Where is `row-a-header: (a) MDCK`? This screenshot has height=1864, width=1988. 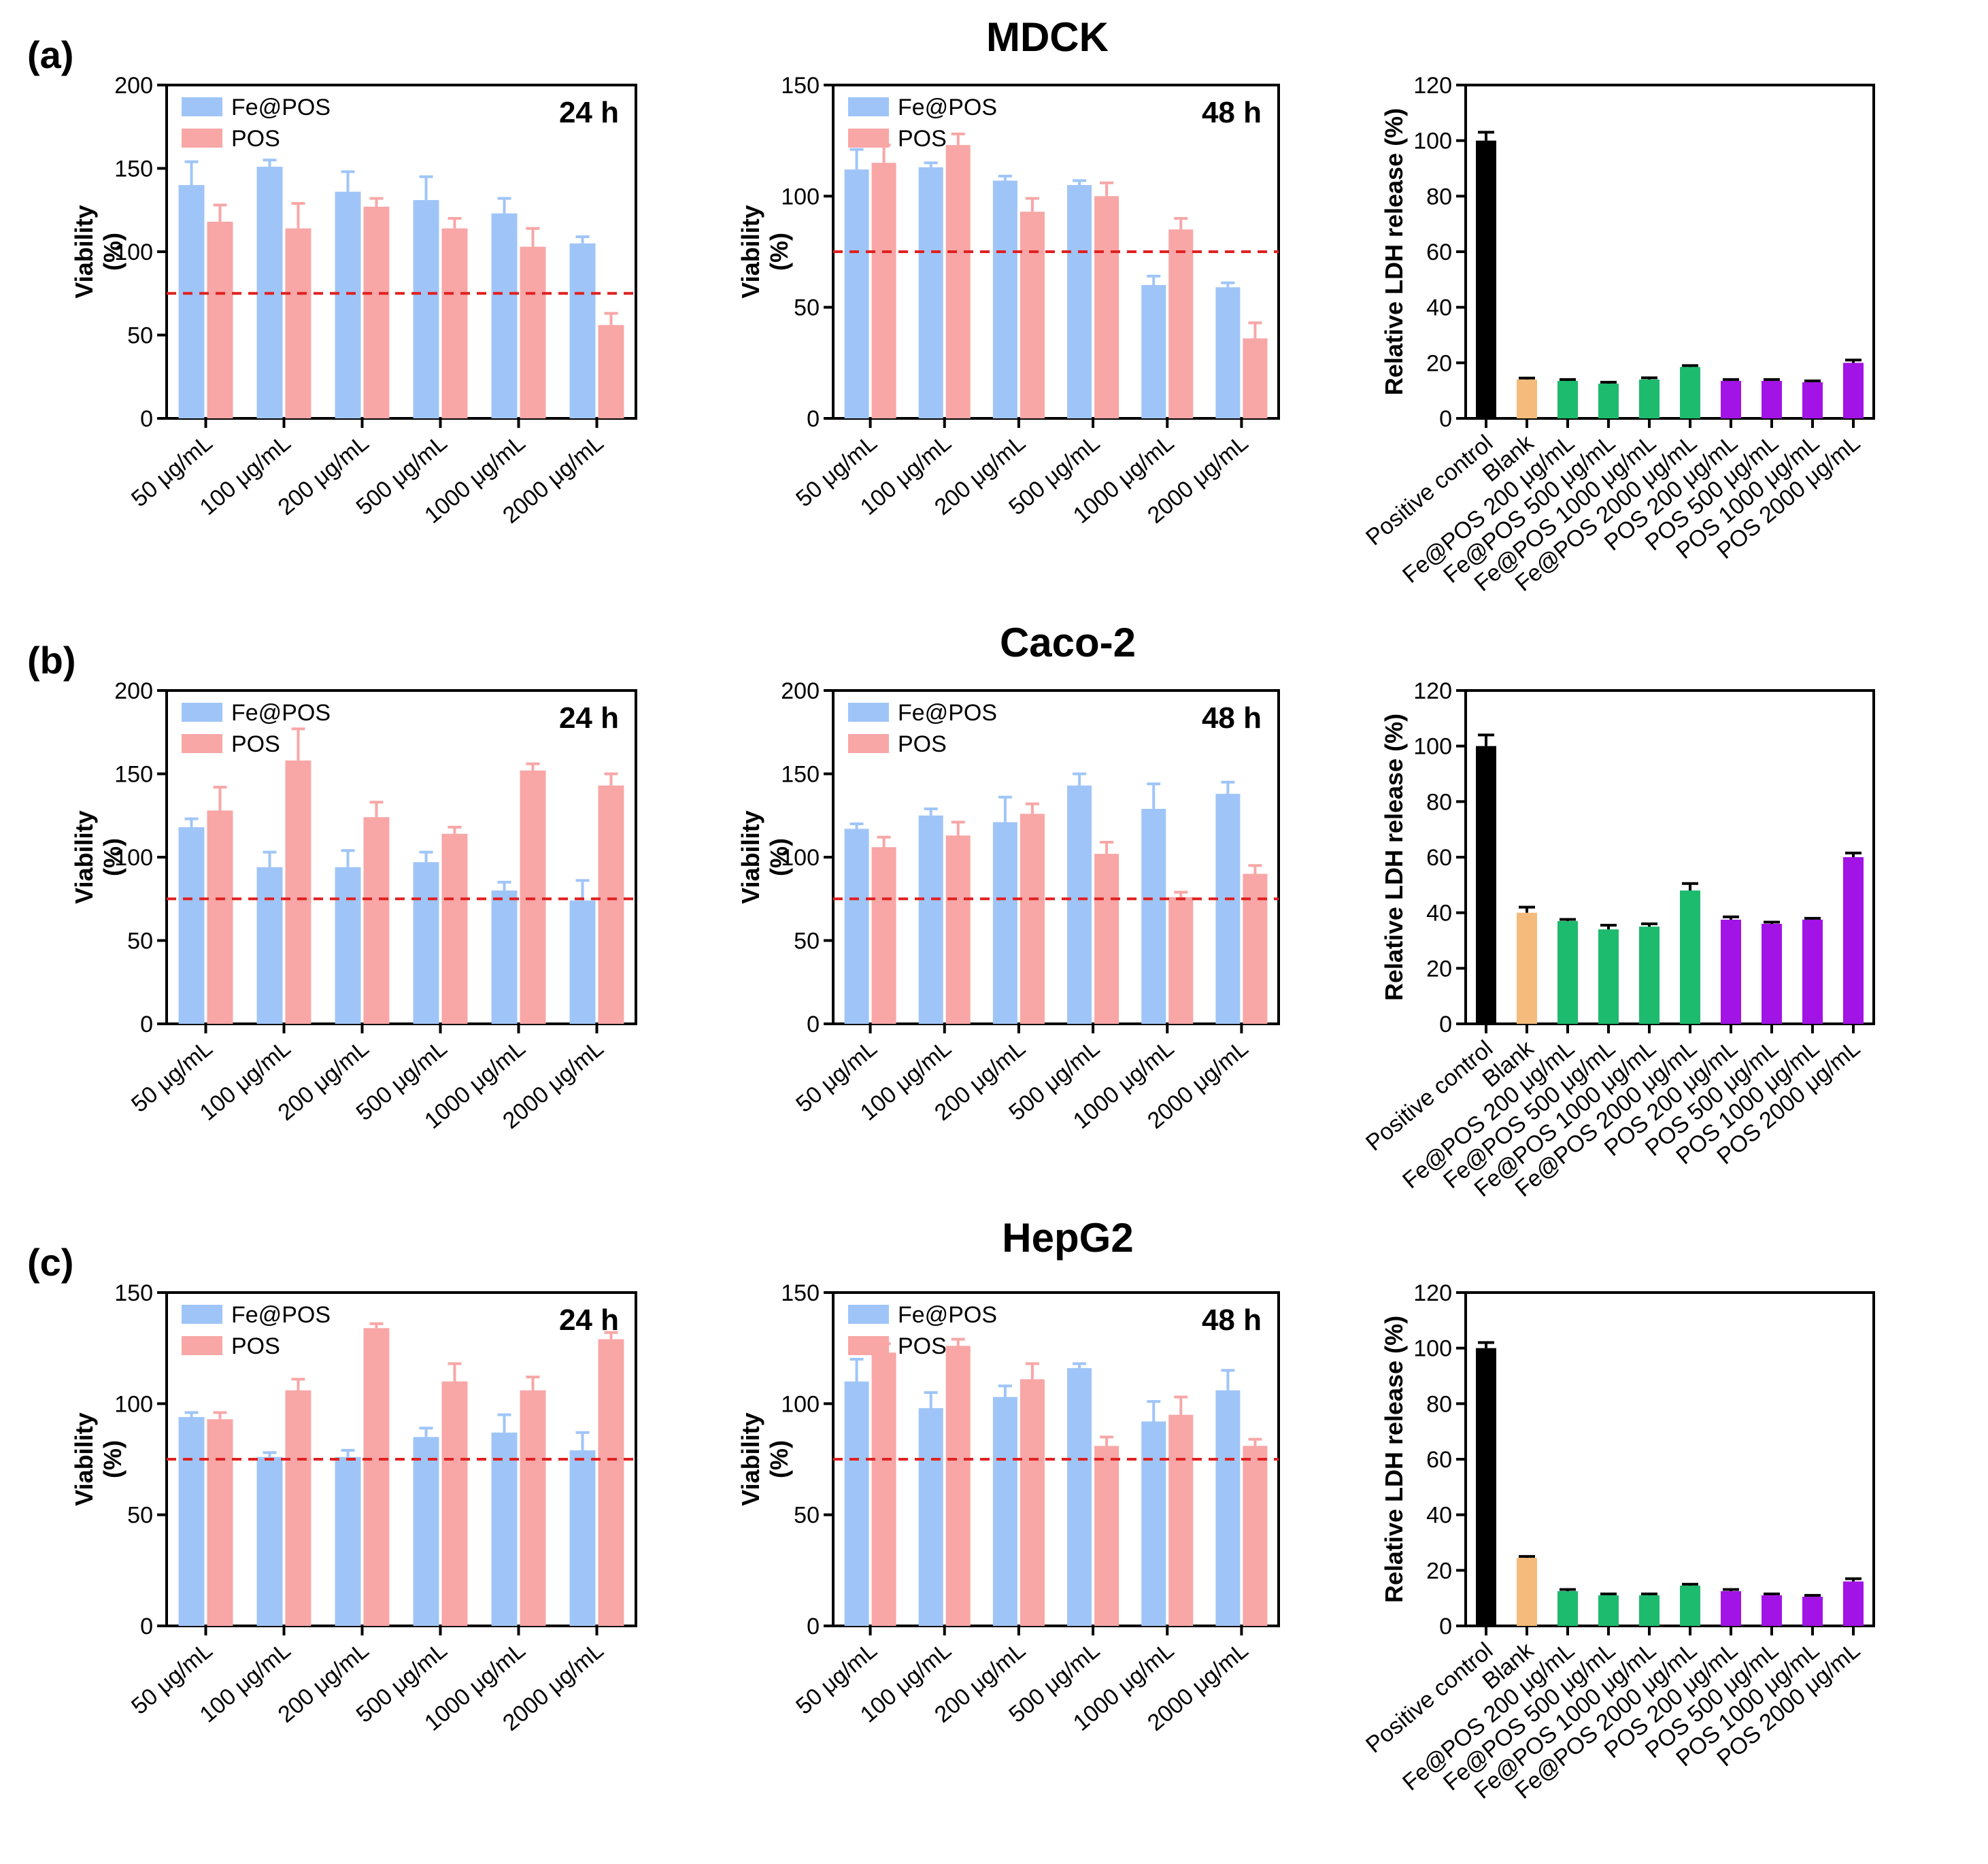 row-a-header: (a) MDCK is located at coordinates (568, 45).